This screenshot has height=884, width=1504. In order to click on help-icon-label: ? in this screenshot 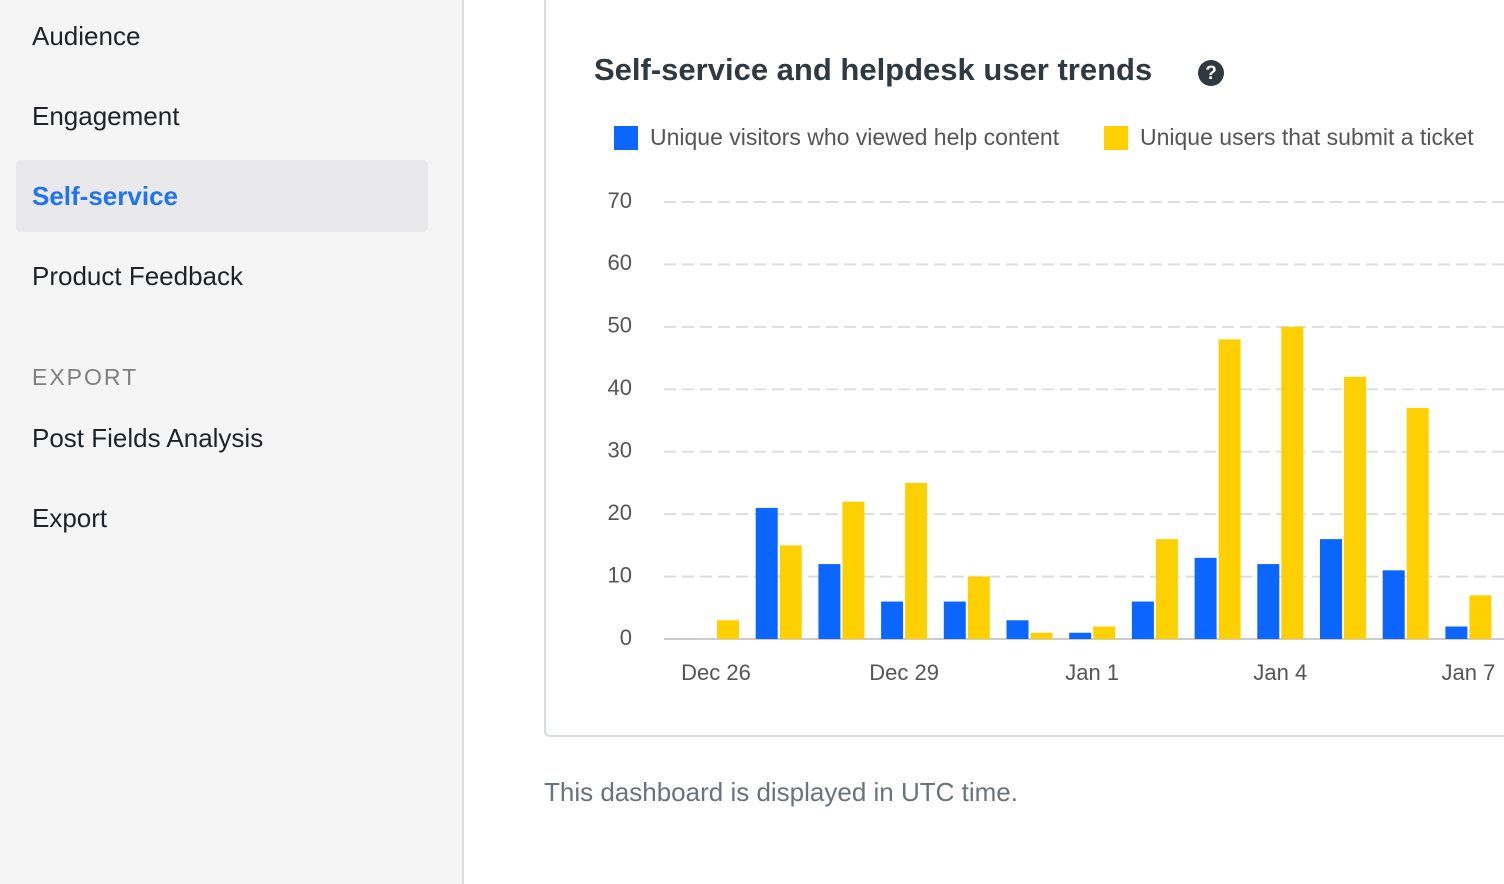, I will do `click(1211, 73)`.